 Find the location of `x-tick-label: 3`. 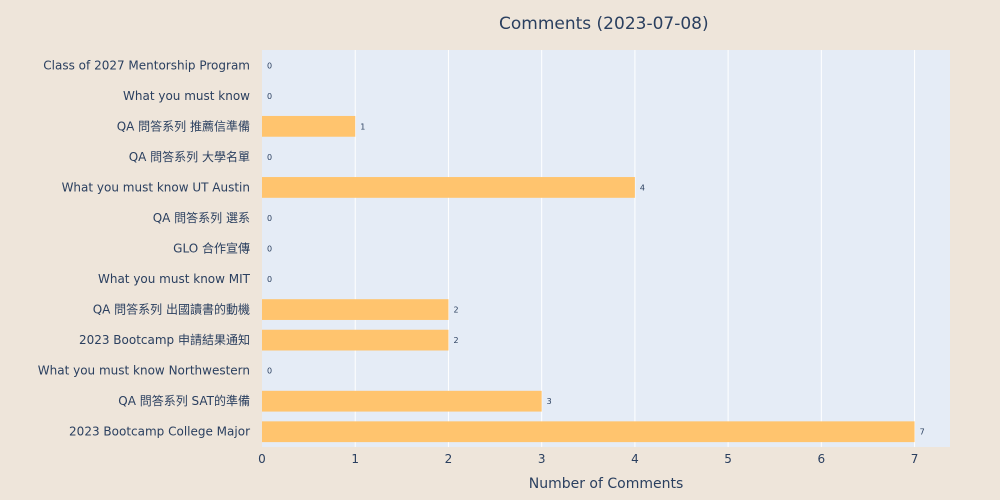

x-tick-label: 3 is located at coordinates (542, 459).